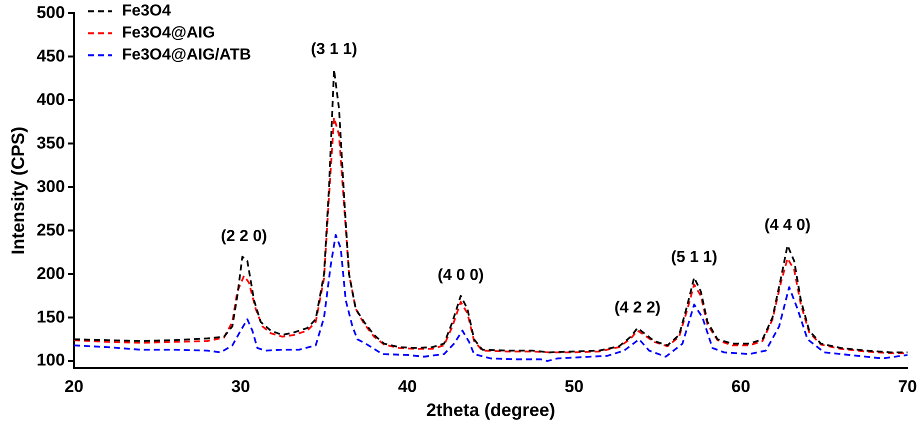 Image resolution: width=920 pixels, height=428 pixels. What do you see at coordinates (461, 275) in the screenshot?
I see `annotation: (4 0 0)` at bounding box center [461, 275].